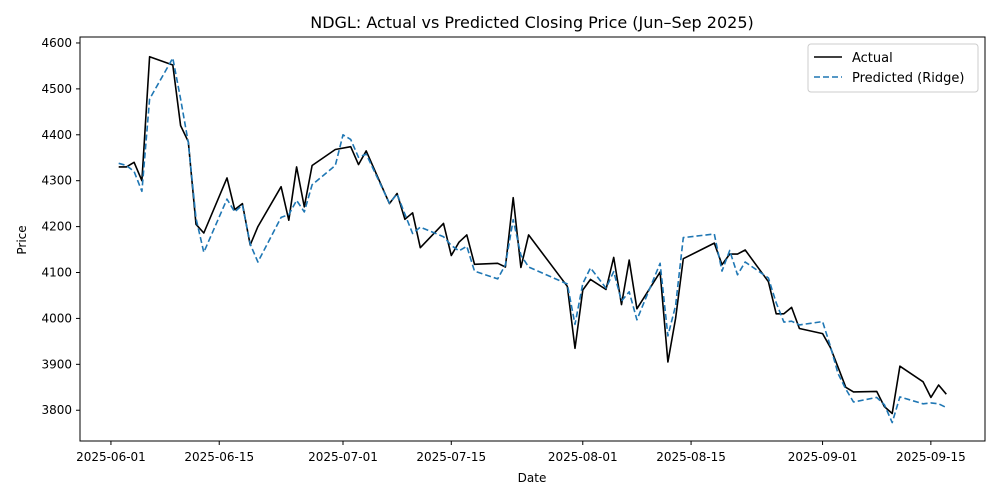 This screenshot has width=1000, height=500. I want to click on legend-box, so click(893, 68).